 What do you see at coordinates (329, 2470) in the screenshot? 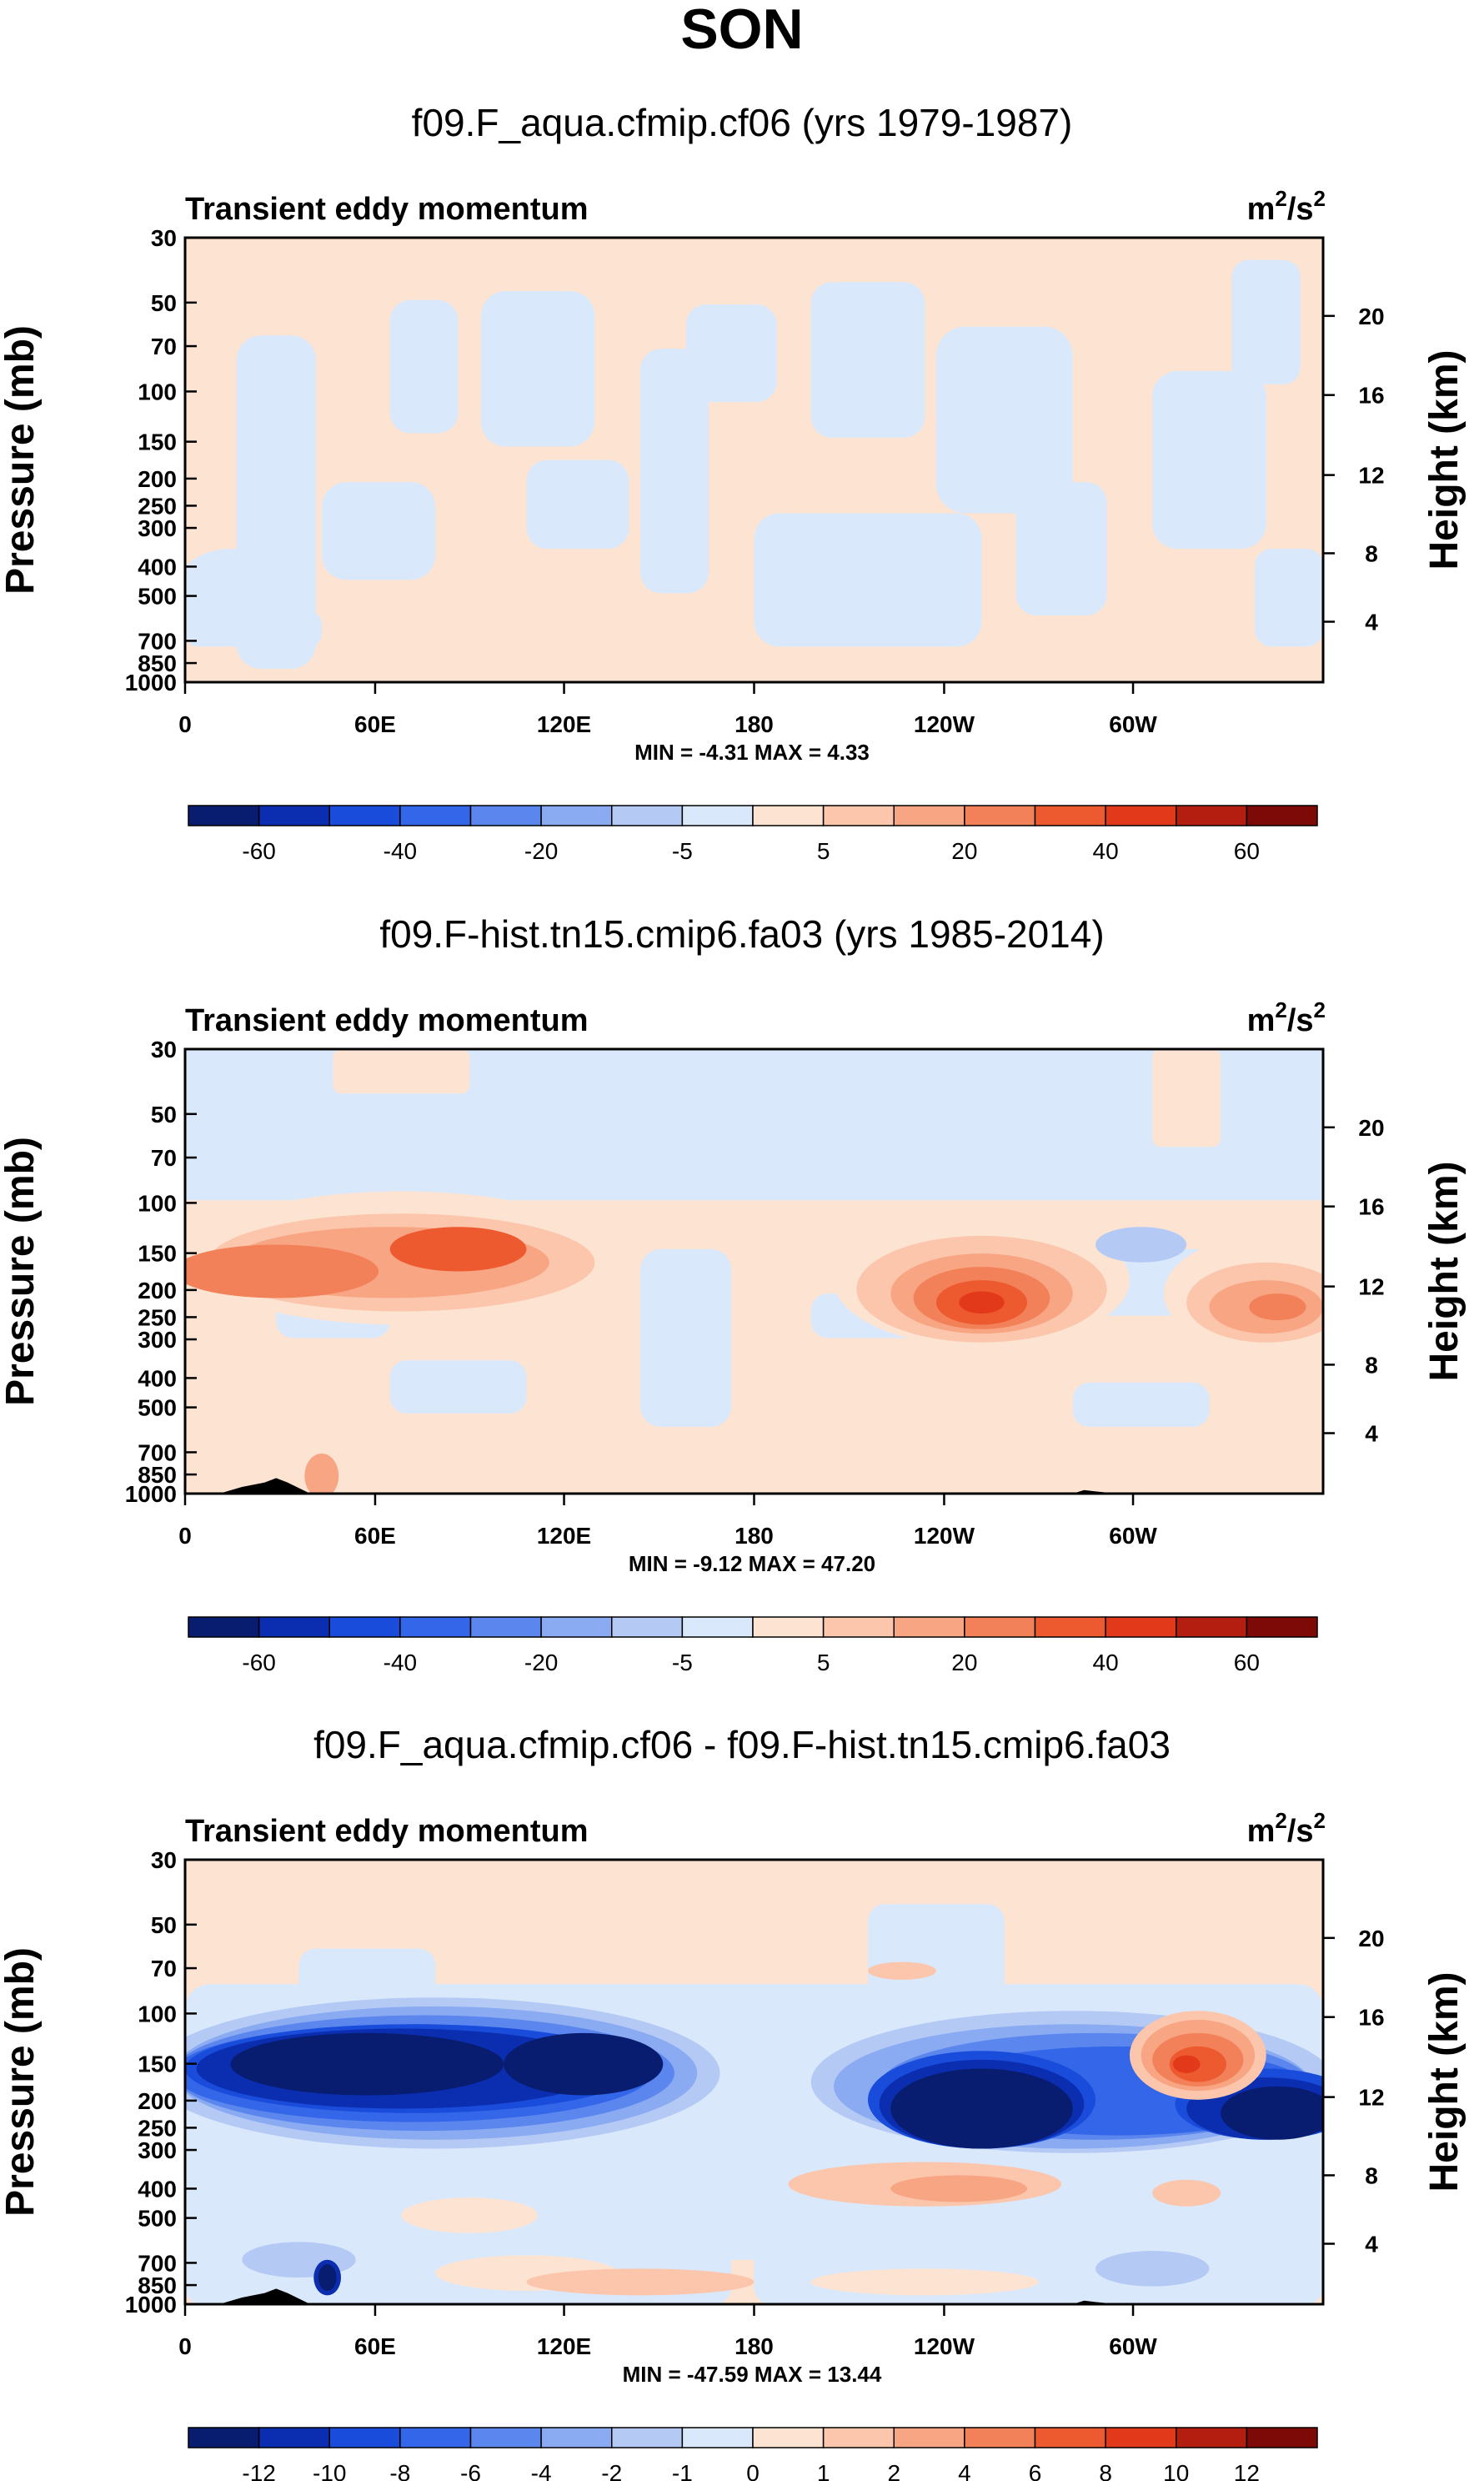
I see `colorbar-label: -10` at bounding box center [329, 2470].